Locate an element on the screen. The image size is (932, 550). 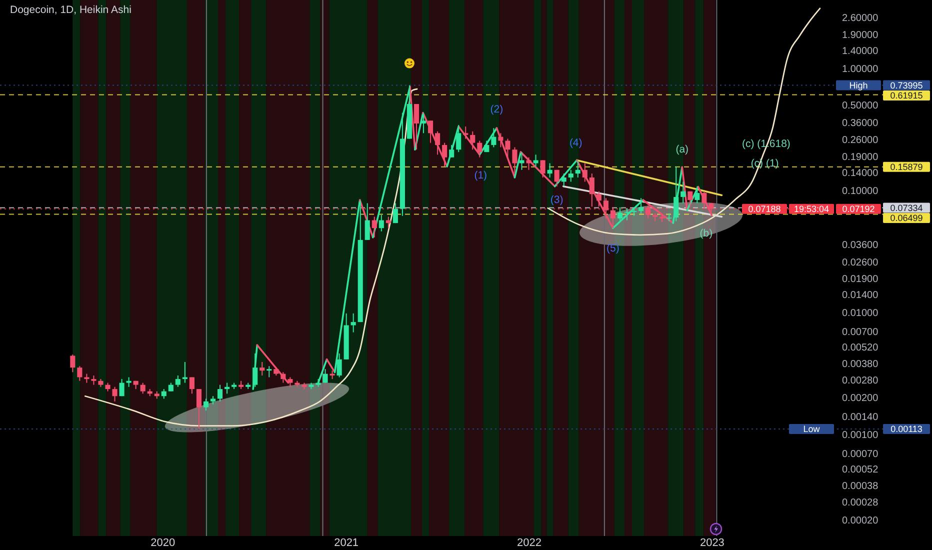
y-tick-label: 0.26000 is located at coordinates (860, 140).